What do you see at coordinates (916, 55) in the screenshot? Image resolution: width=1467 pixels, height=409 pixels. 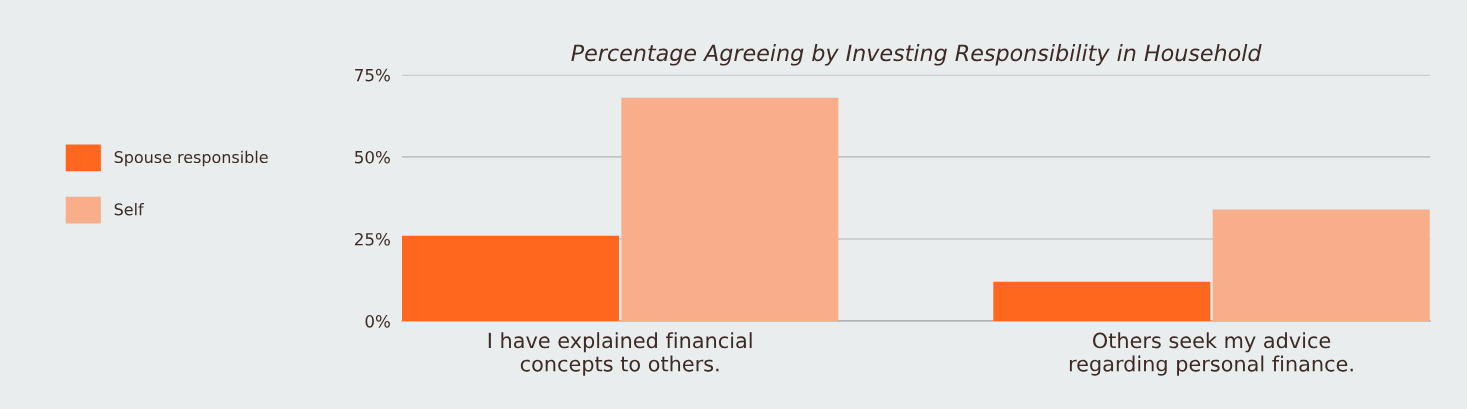 I see `chart-title: Percentage Agreeing by Investing Responsibility in Household` at bounding box center [916, 55].